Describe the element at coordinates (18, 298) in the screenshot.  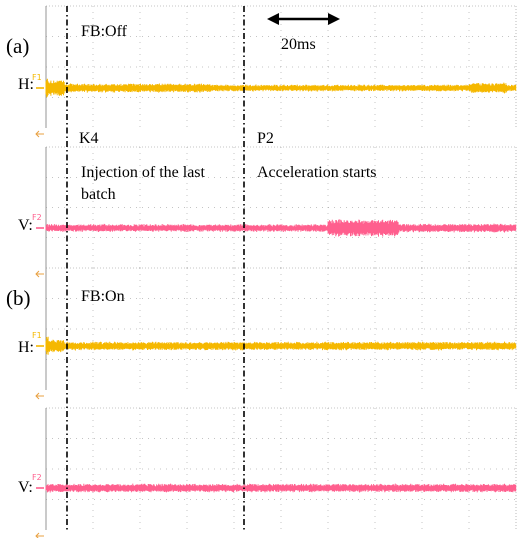
I see `panel-label-b: (b)` at that location.